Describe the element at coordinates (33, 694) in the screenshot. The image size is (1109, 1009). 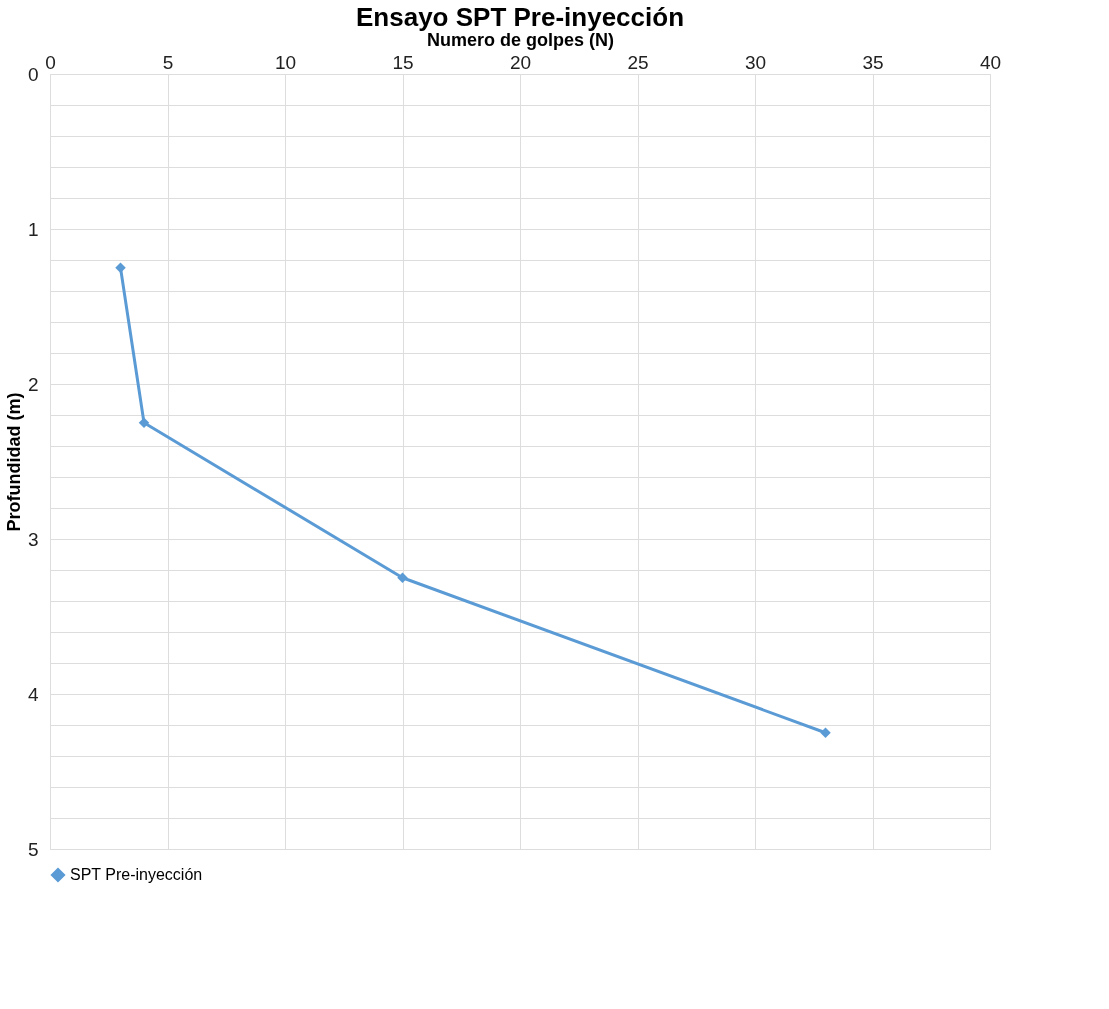
I see `y-tick-label: 4` at that location.